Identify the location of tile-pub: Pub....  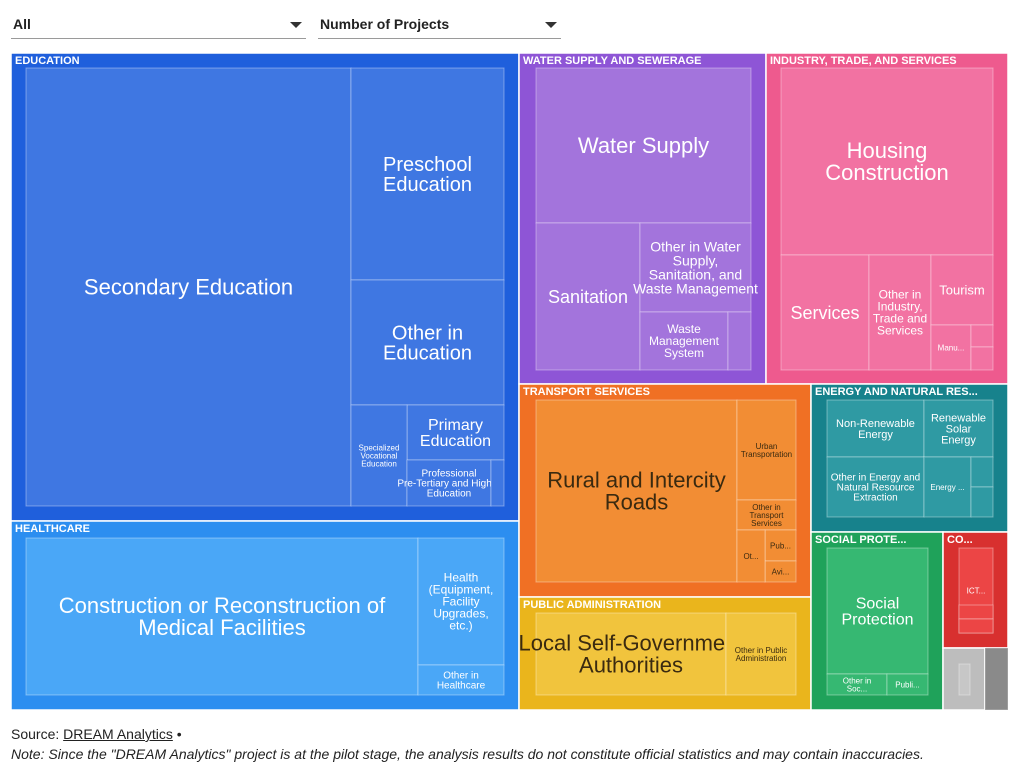
(780, 545).